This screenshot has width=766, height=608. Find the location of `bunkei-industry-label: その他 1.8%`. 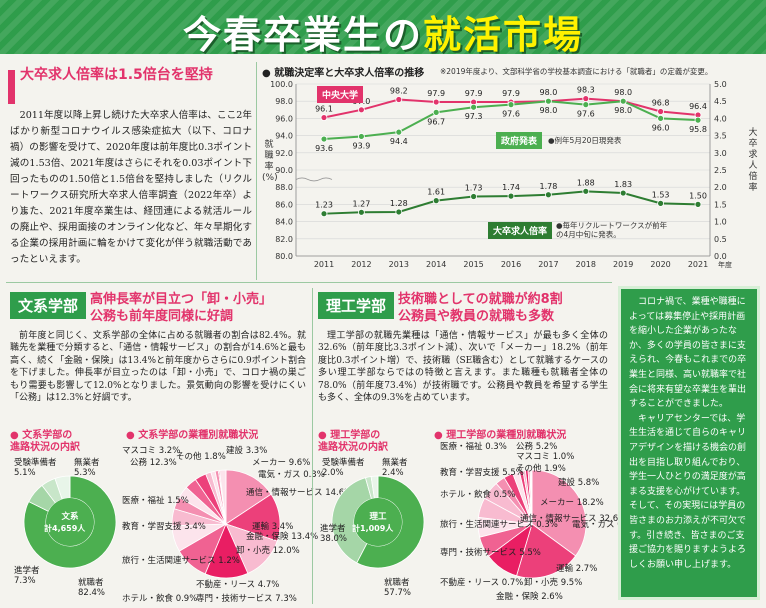

bunkei-industry-label: その他 1.8% is located at coordinates (201, 457).